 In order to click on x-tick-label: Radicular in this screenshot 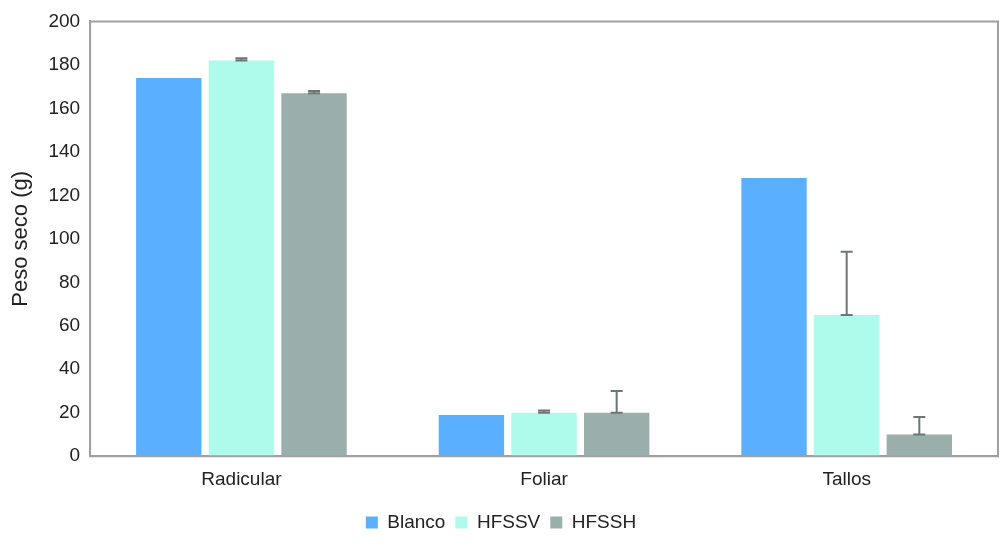, I will do `click(242, 478)`.